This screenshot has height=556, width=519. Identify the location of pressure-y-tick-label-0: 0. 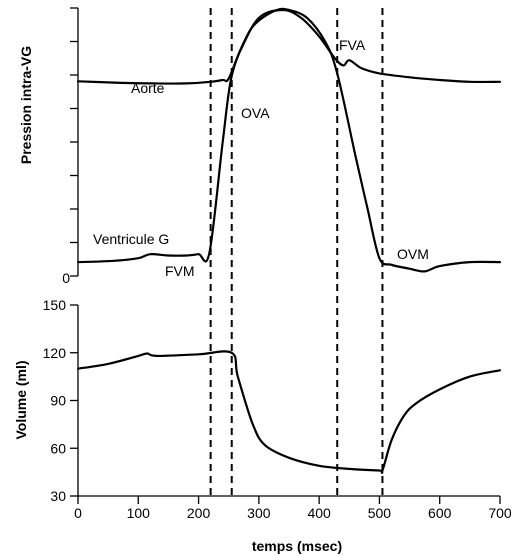
(66, 278).